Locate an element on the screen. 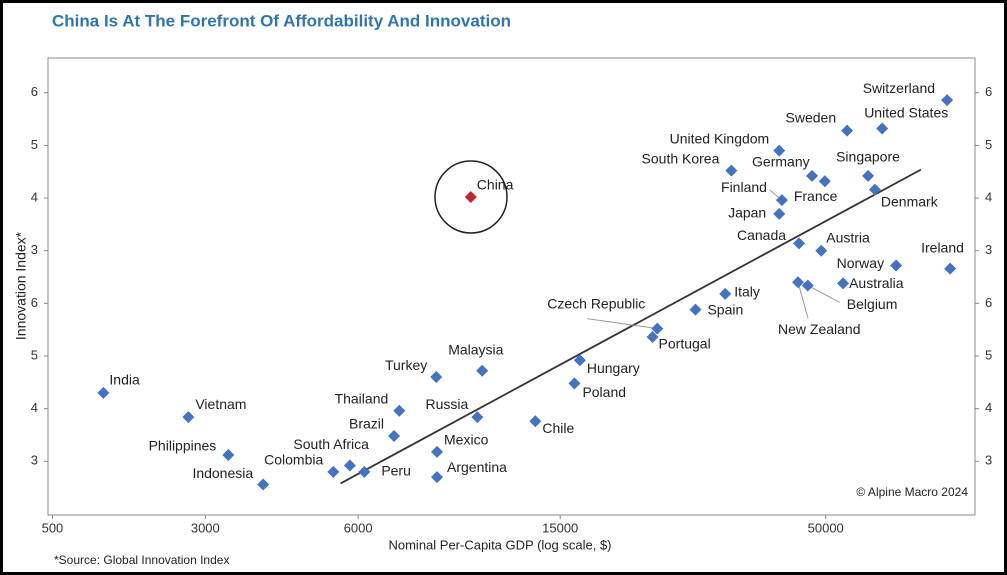 The height and width of the screenshot is (575, 1007). source-note: *Source: Global Innovation Index is located at coordinates (141, 560).